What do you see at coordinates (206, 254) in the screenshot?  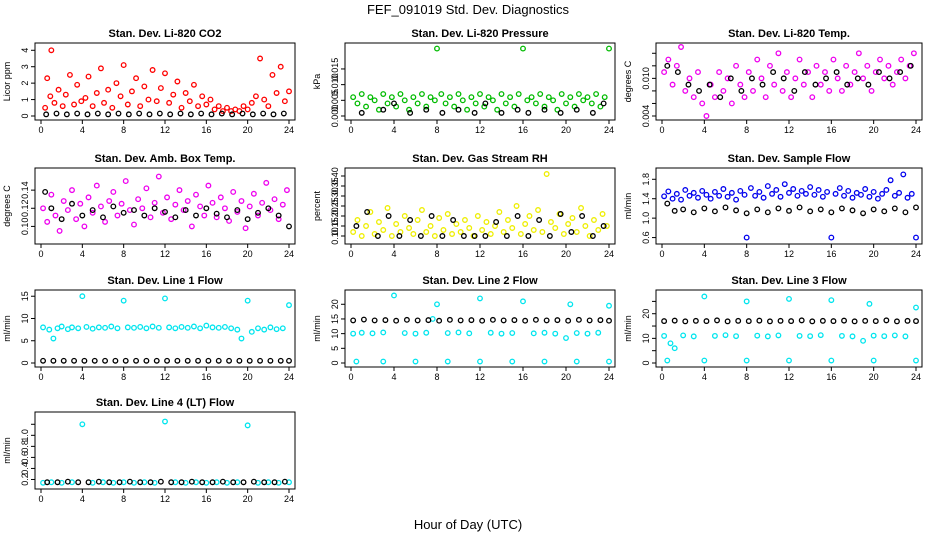 I see `x-tick-label: 16` at bounding box center [206, 254].